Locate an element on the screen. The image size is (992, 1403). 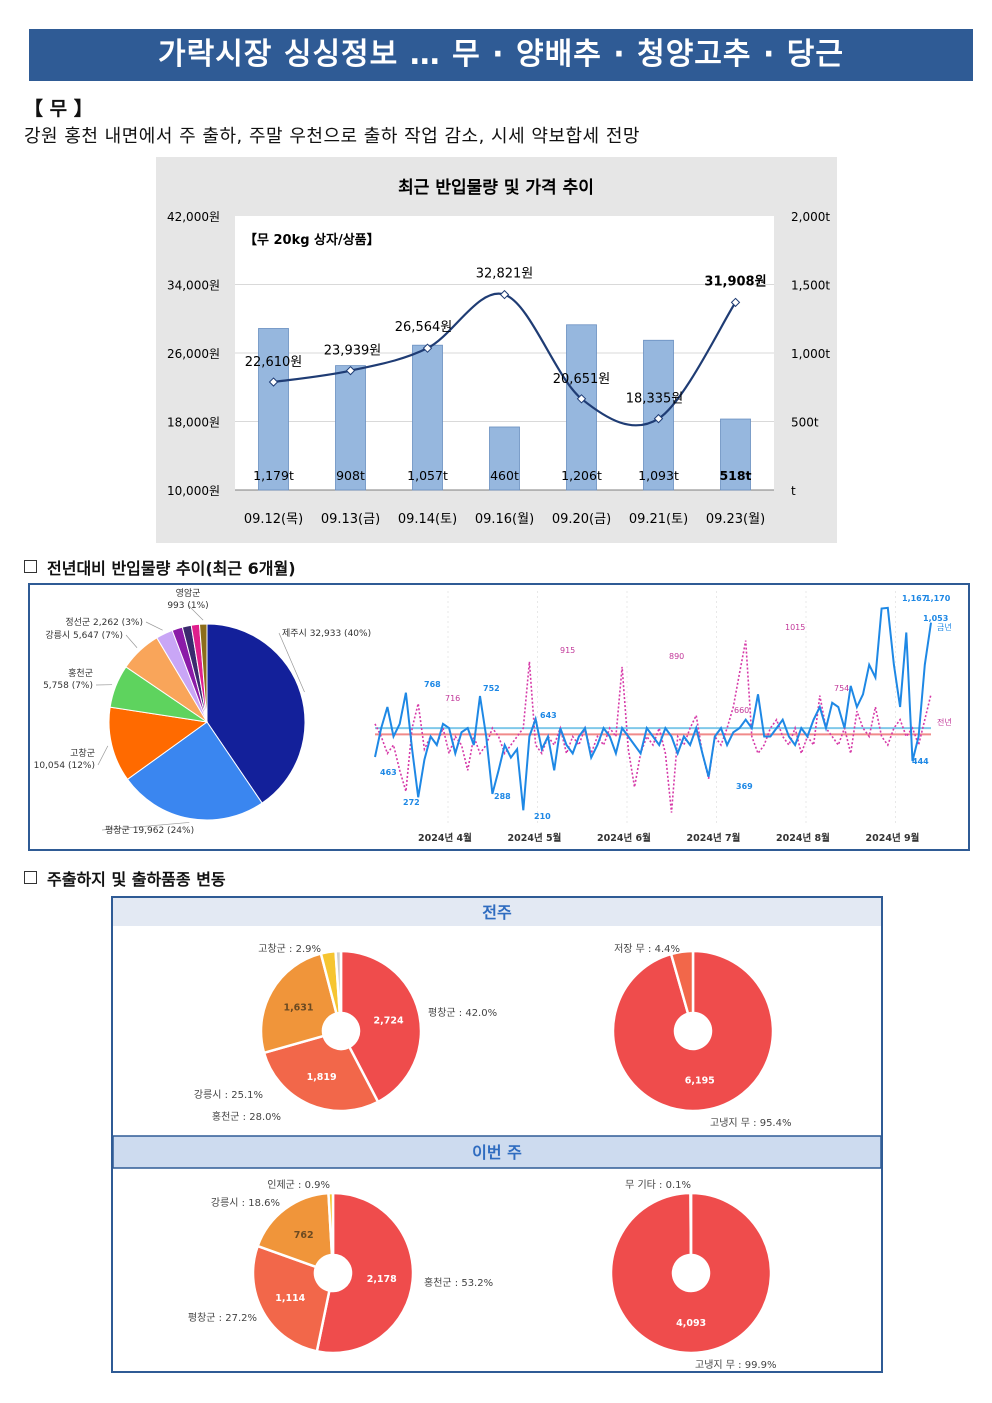
this-year-label: 1,053 is located at coordinates (935, 618).